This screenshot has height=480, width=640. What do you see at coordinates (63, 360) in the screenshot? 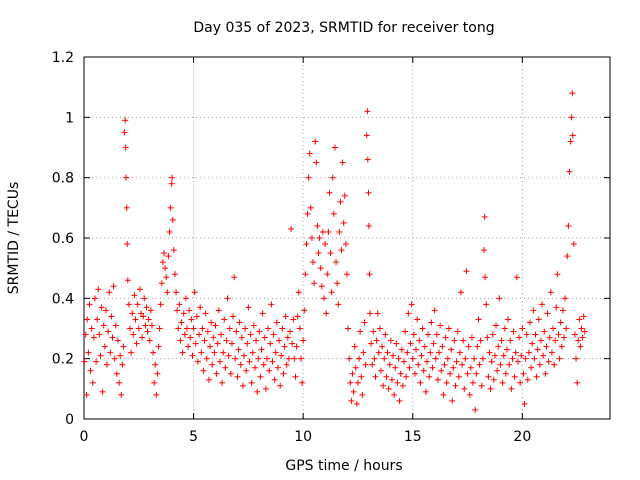
I see `y-tick-label: 0.2` at bounding box center [63, 360].